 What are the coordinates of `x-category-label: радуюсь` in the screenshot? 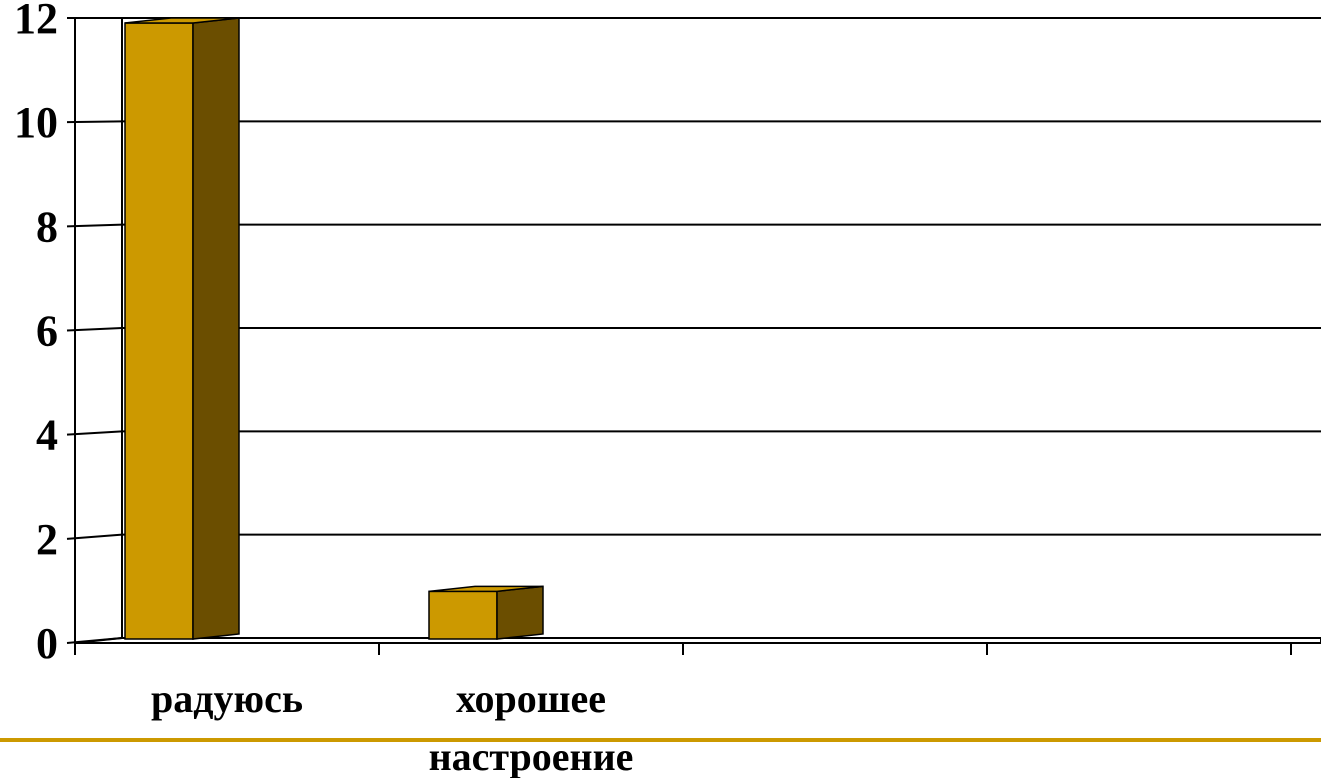 It's located at (227, 698).